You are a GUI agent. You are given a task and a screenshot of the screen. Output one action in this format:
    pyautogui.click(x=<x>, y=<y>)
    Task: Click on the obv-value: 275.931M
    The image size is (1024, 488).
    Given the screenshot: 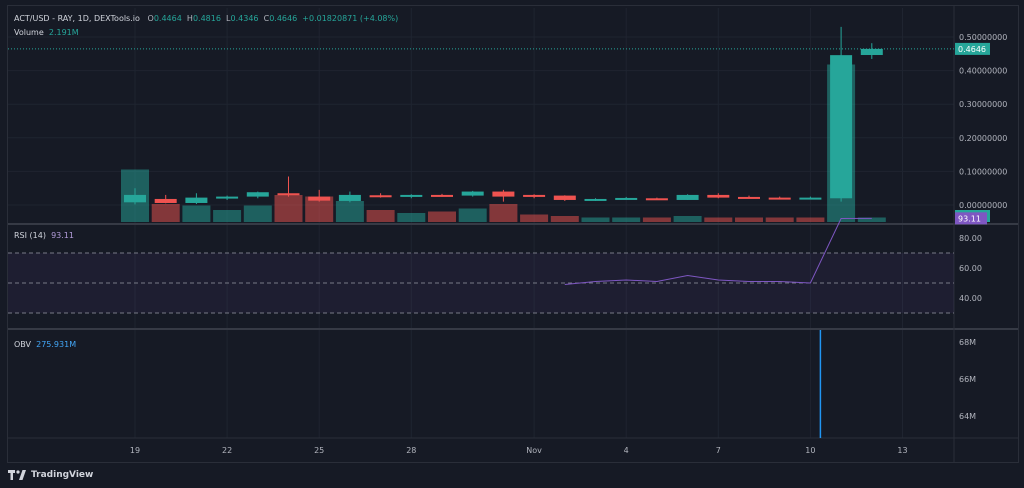 What is the action you would take?
    pyautogui.click(x=56, y=344)
    